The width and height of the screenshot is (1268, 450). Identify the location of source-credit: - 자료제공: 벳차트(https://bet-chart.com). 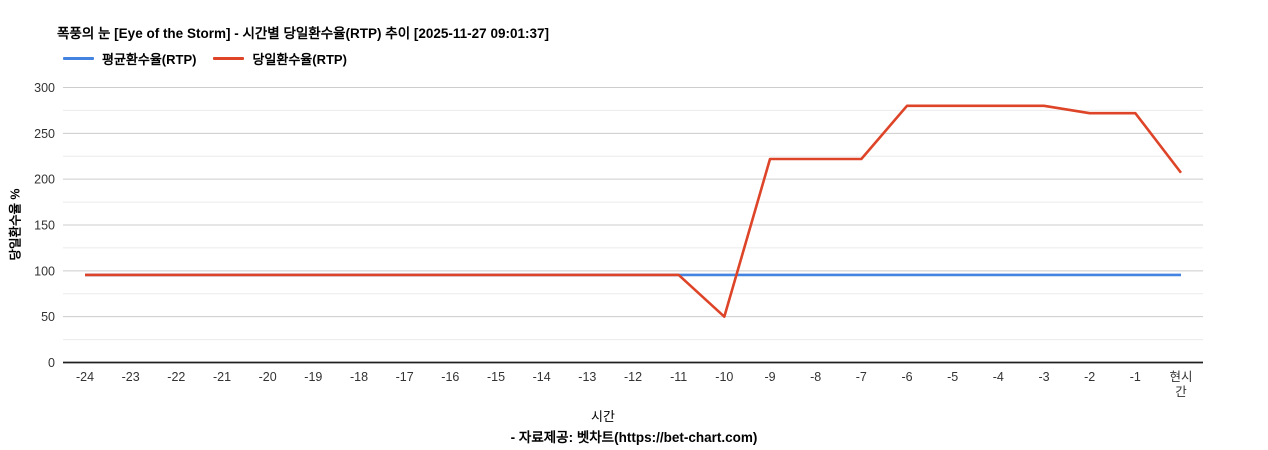
(634, 437).